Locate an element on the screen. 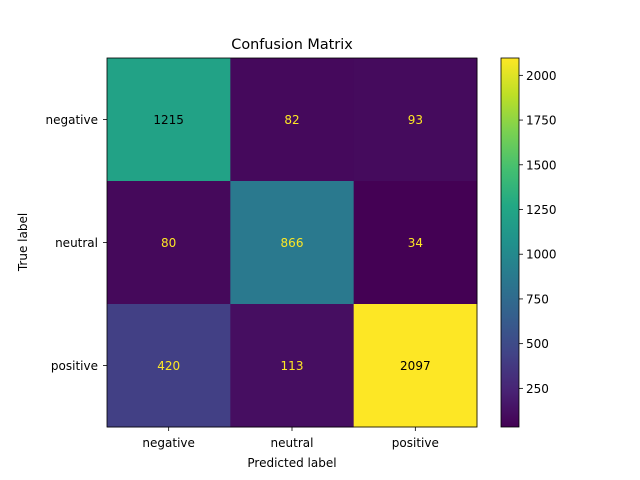  cell-value-label: 1215 is located at coordinates (168, 120).